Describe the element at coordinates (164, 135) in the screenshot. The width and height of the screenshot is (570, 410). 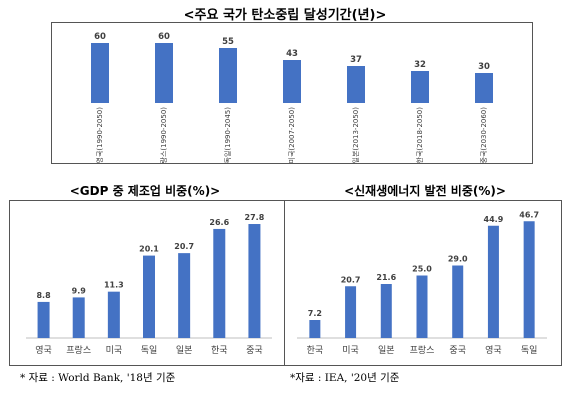
I see `x-tick-label: 프랑스(1990-2050)` at that location.